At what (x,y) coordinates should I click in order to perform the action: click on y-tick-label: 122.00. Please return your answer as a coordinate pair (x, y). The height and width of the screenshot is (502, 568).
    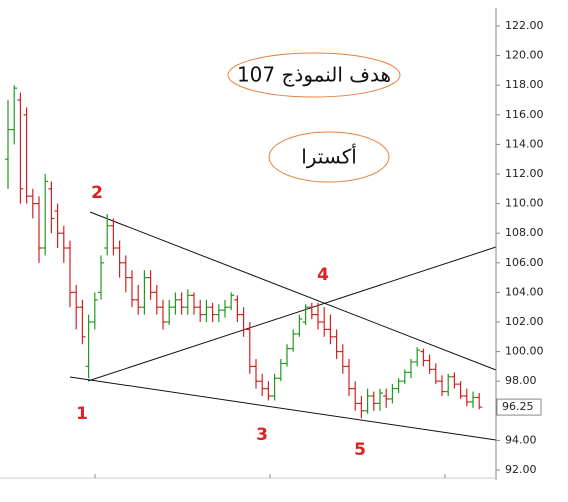
    Looking at the image, I should click on (524, 25).